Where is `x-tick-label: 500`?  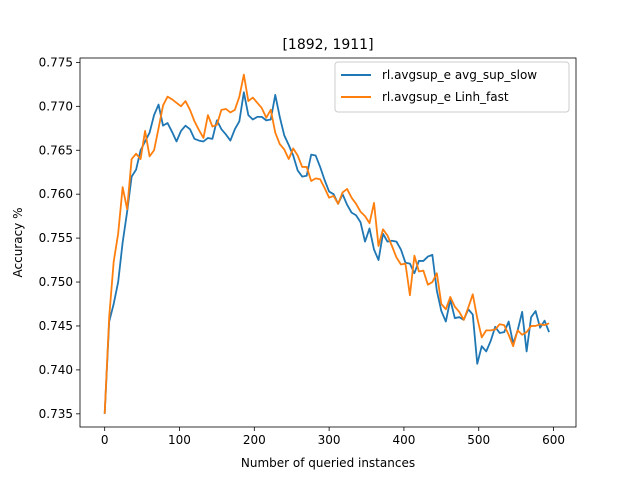 x-tick-label: 500 is located at coordinates (478, 440).